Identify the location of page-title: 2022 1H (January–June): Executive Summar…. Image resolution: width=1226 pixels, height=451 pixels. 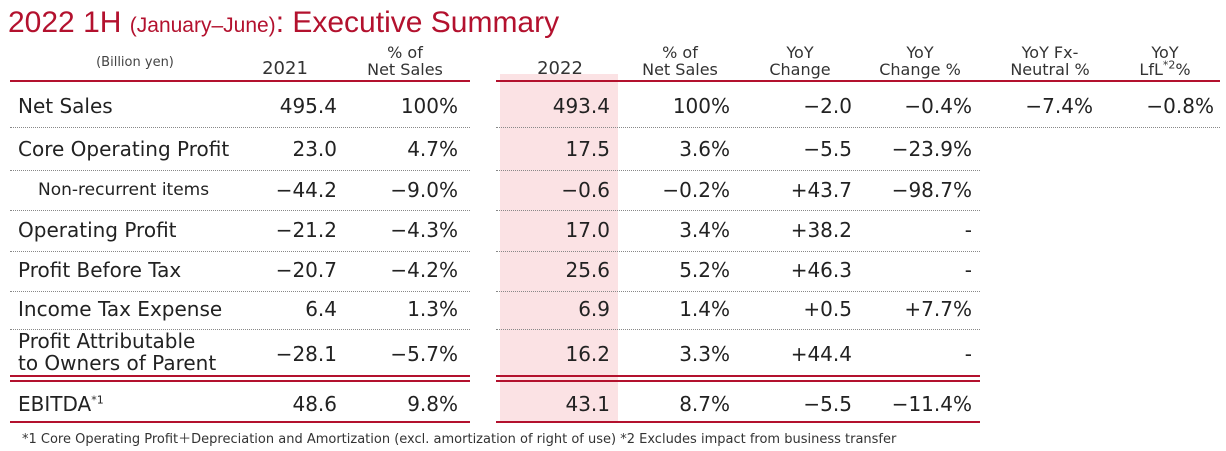
(284, 22).